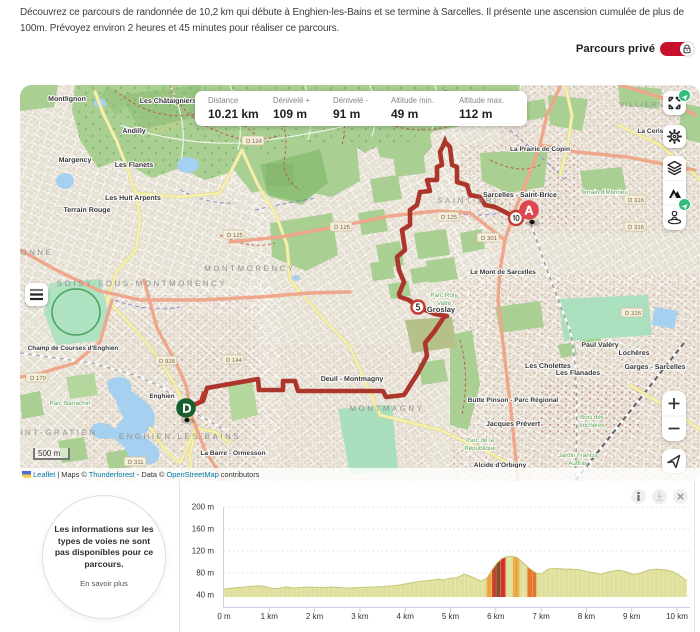 The image size is (700, 632). What do you see at coordinates (655, 131) in the screenshot?
I see `svg-text: La Cerisaie` at bounding box center [655, 131].